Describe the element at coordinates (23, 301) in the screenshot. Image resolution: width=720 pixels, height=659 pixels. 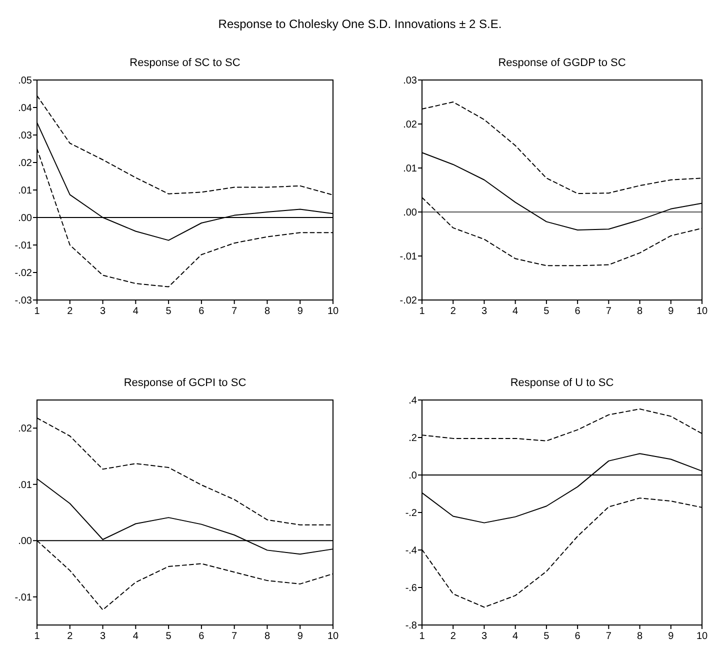
I see `y-tick-label: -.03` at that location.